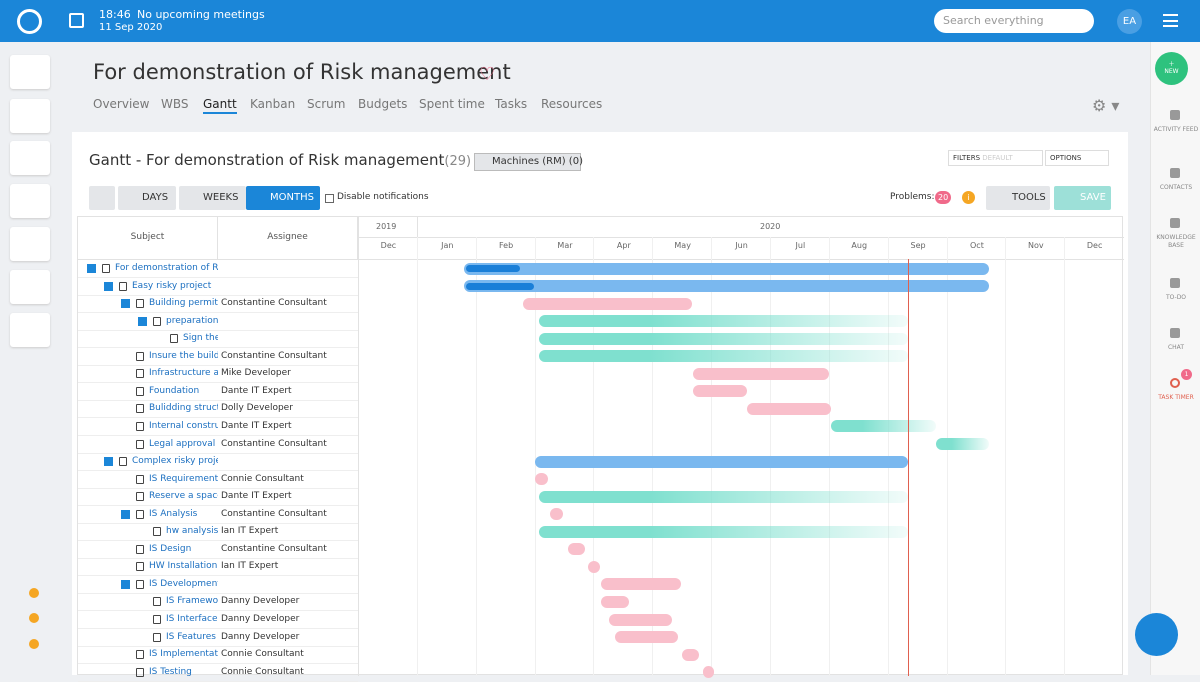  I want to click on tab: Overview, so click(121, 104).